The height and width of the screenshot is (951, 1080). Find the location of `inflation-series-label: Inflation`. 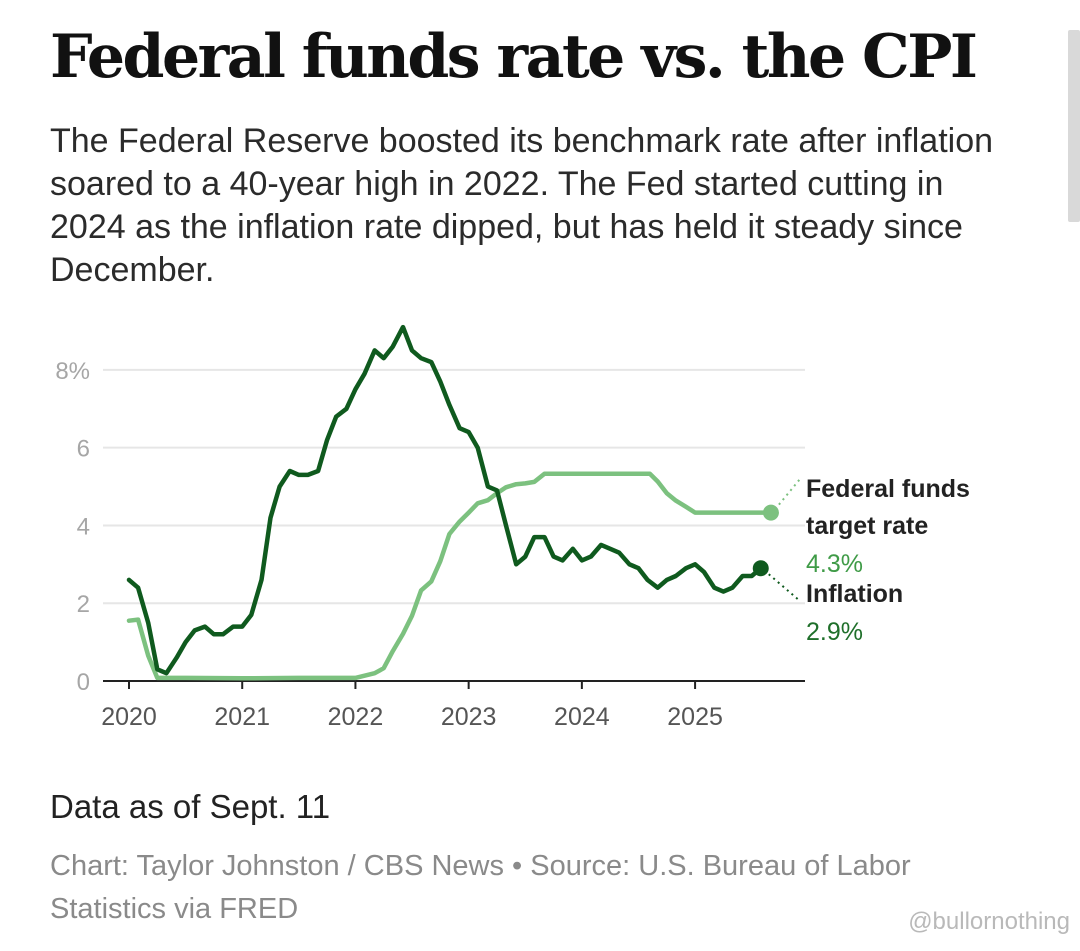

inflation-series-label: Inflation is located at coordinates (854, 594).